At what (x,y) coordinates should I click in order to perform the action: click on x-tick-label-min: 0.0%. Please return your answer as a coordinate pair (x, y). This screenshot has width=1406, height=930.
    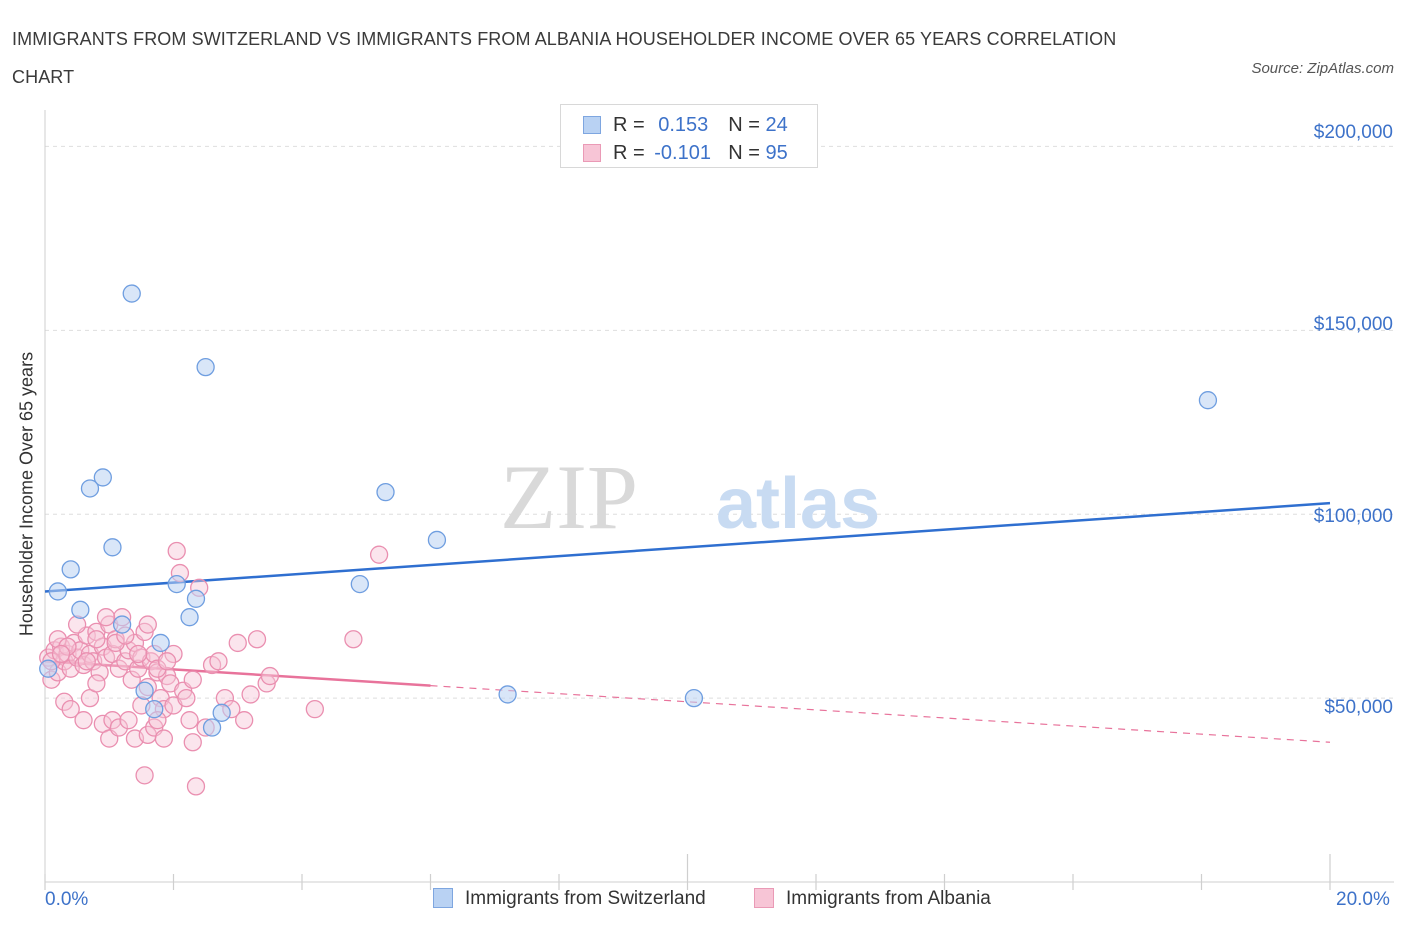
    Looking at the image, I should click on (67, 899).